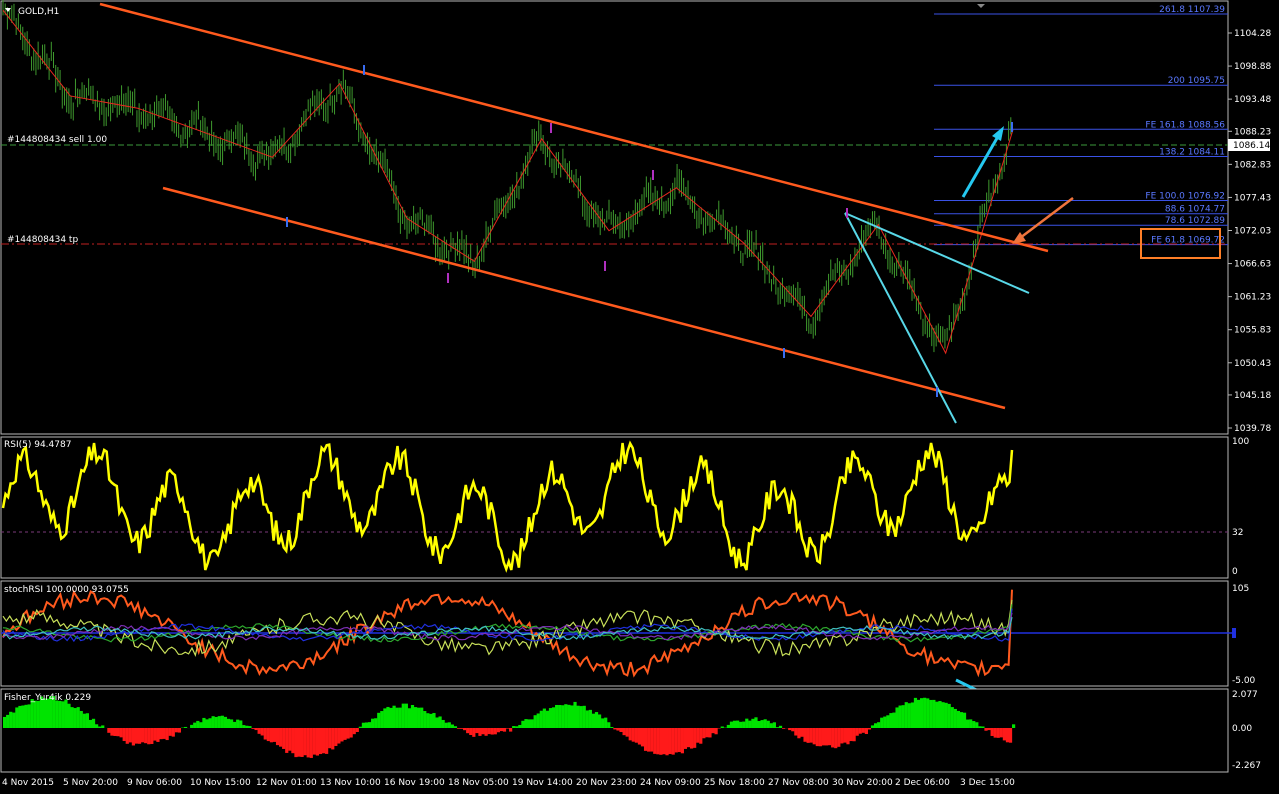  I want to click on fisher-tick-top: 2.077, so click(1245, 695).